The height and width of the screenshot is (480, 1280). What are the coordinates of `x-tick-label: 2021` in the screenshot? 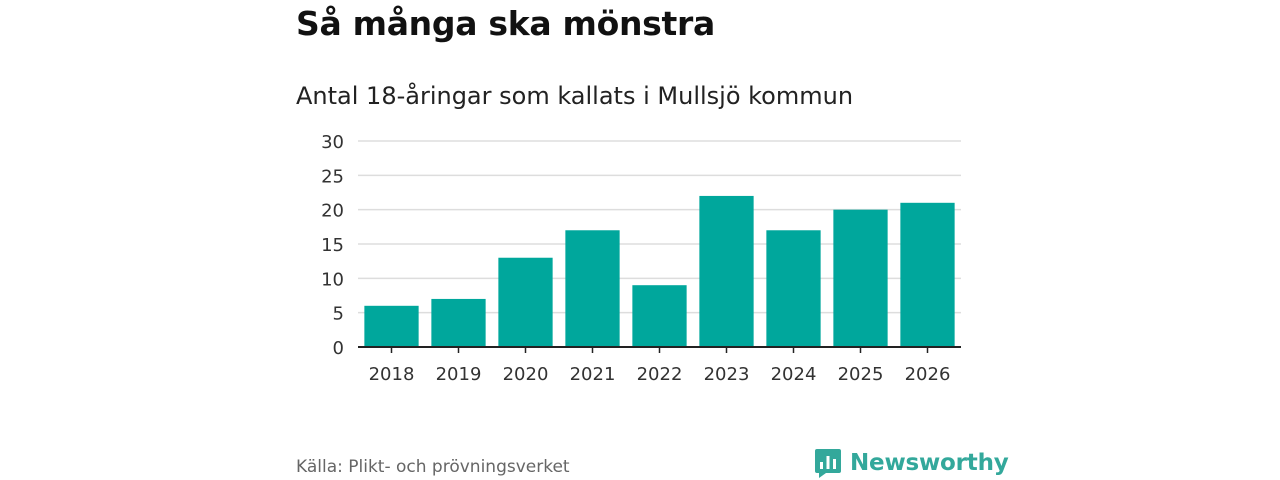 It's located at (593, 374).